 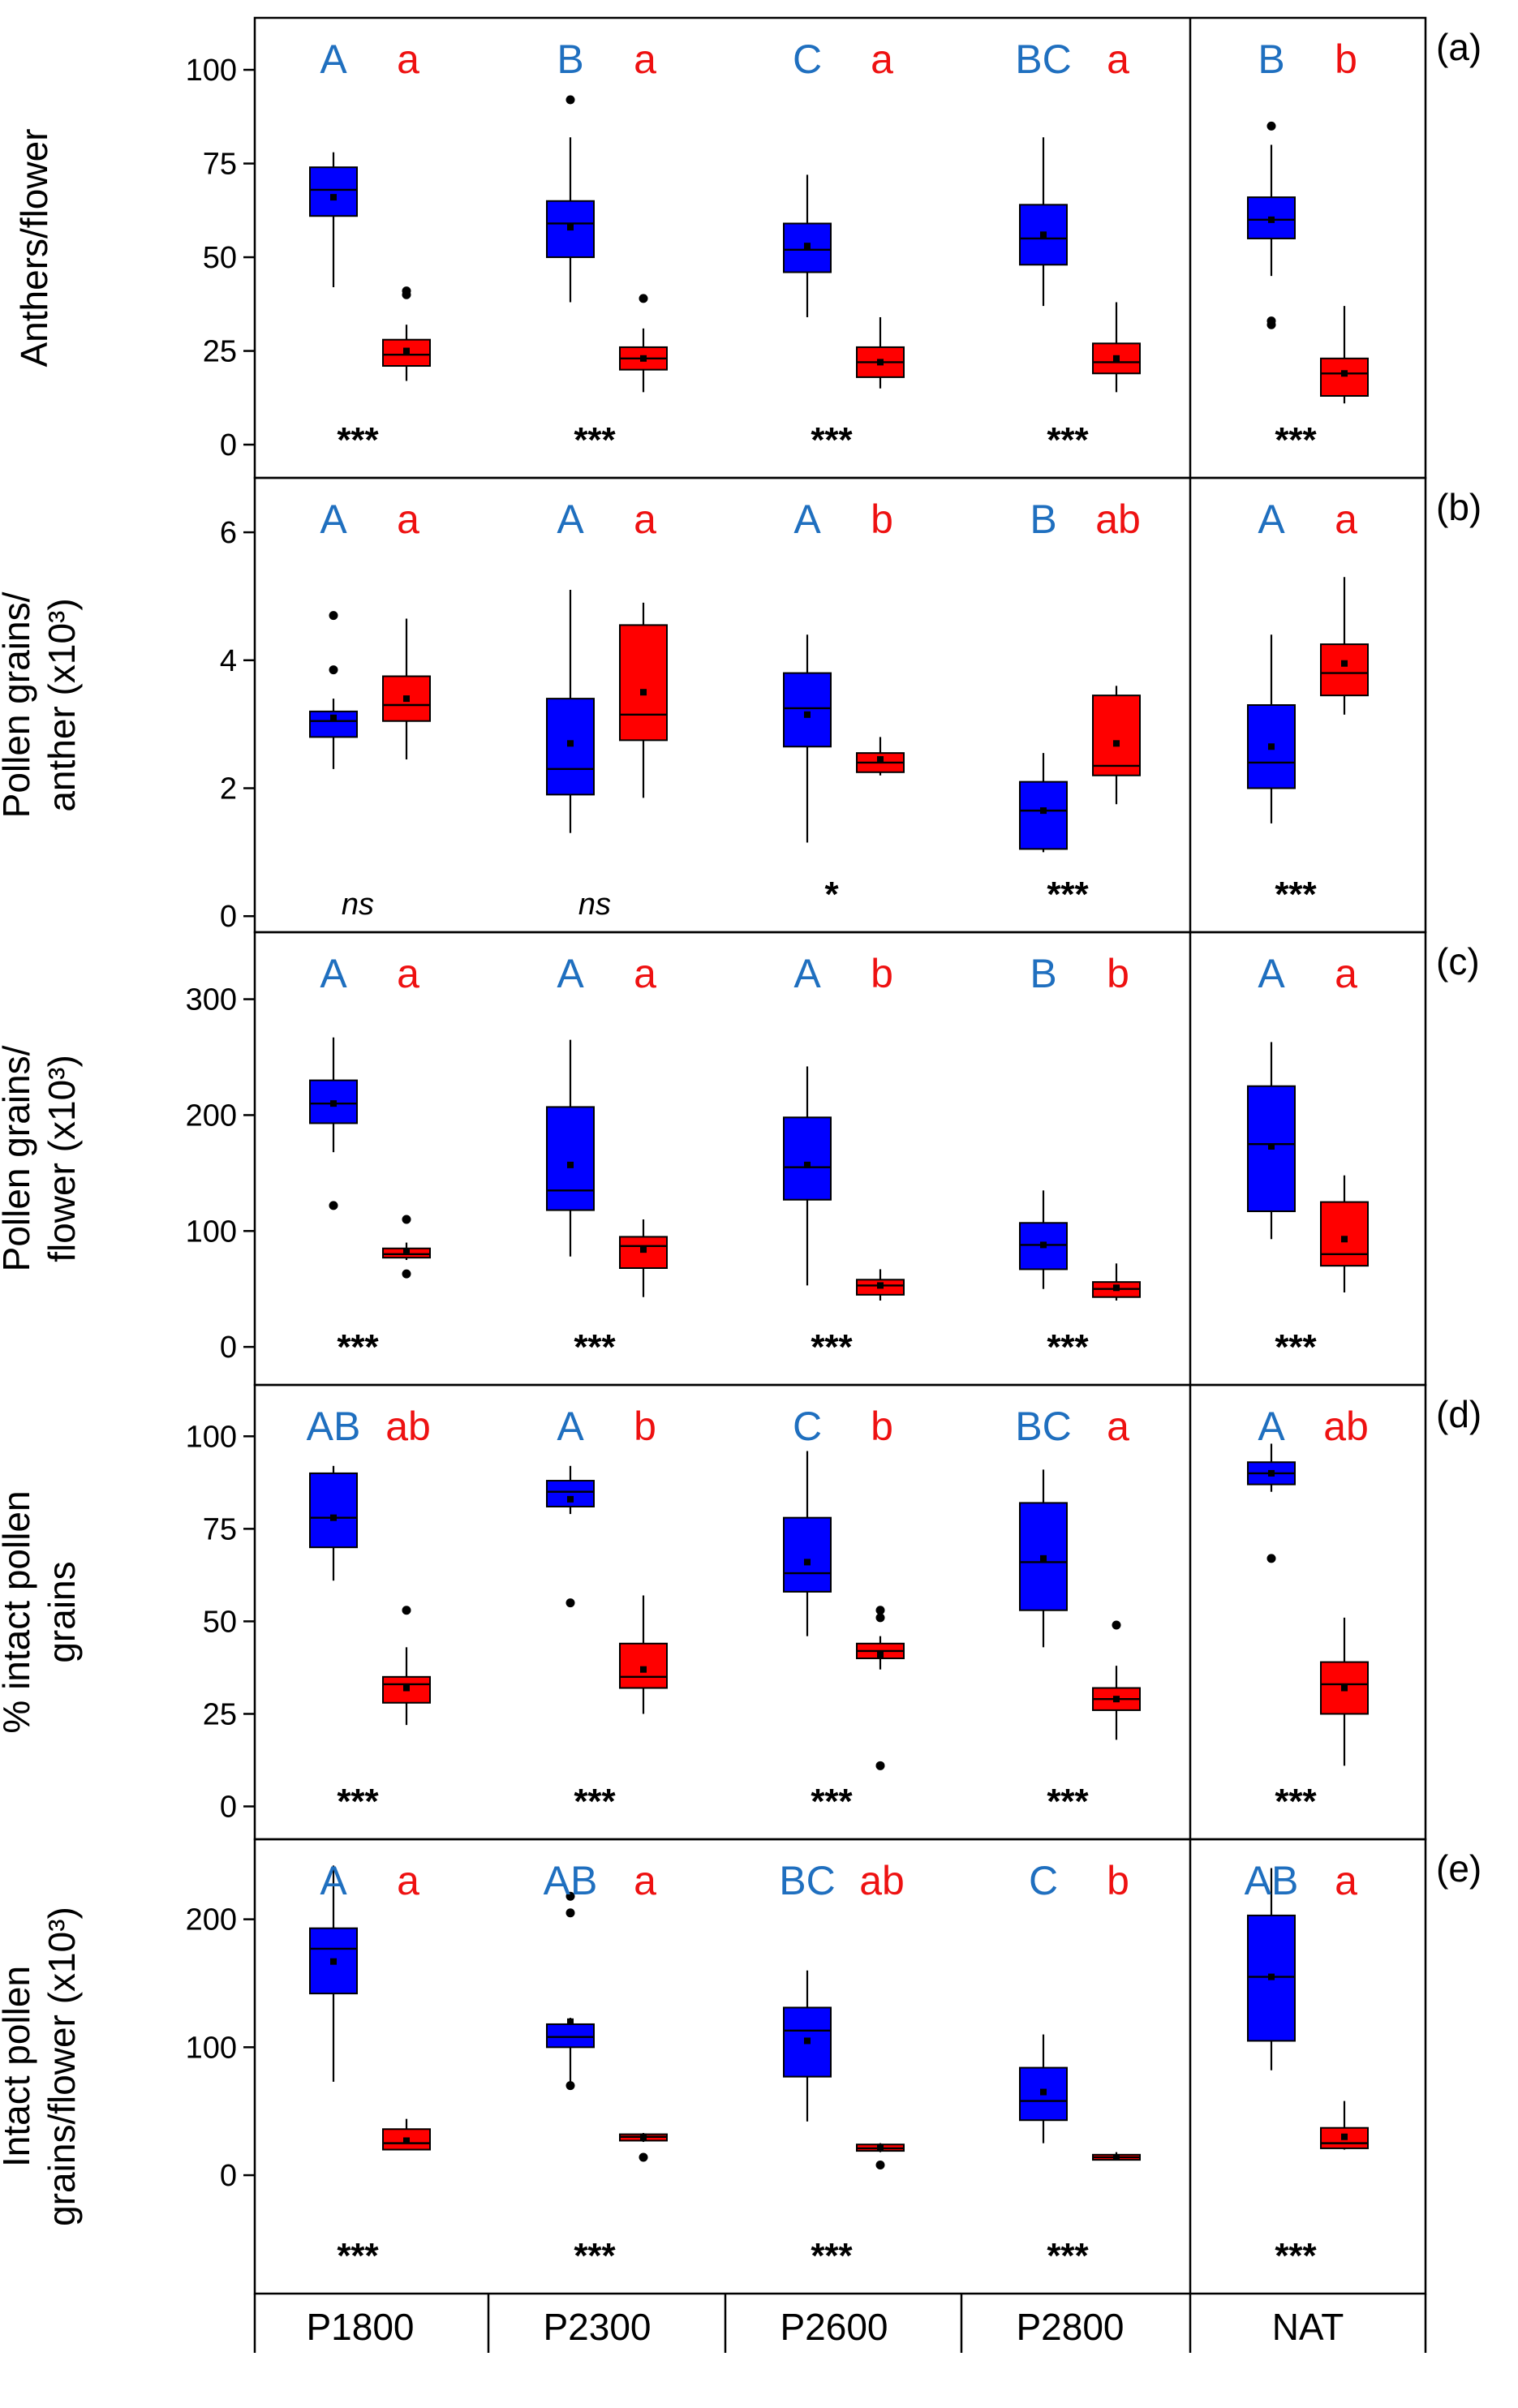 What do you see at coordinates (831, 894) in the screenshot?
I see `significance-mark: *` at bounding box center [831, 894].